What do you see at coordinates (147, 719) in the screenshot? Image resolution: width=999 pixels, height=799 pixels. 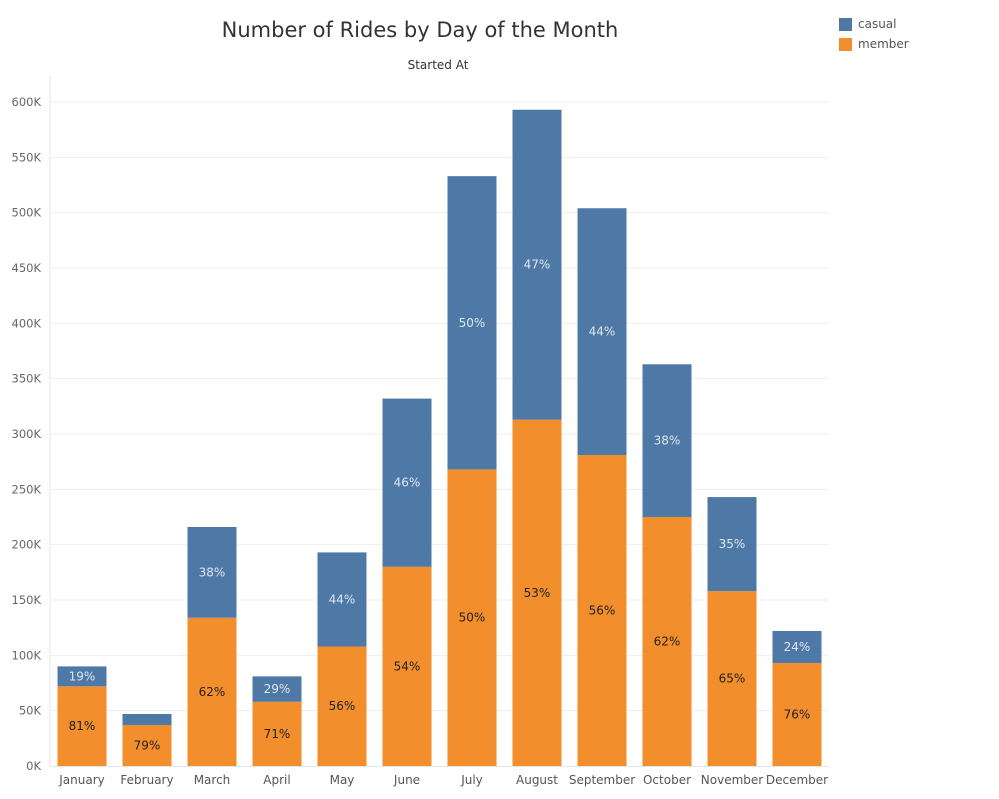 I see `bar-casual-february` at bounding box center [147, 719].